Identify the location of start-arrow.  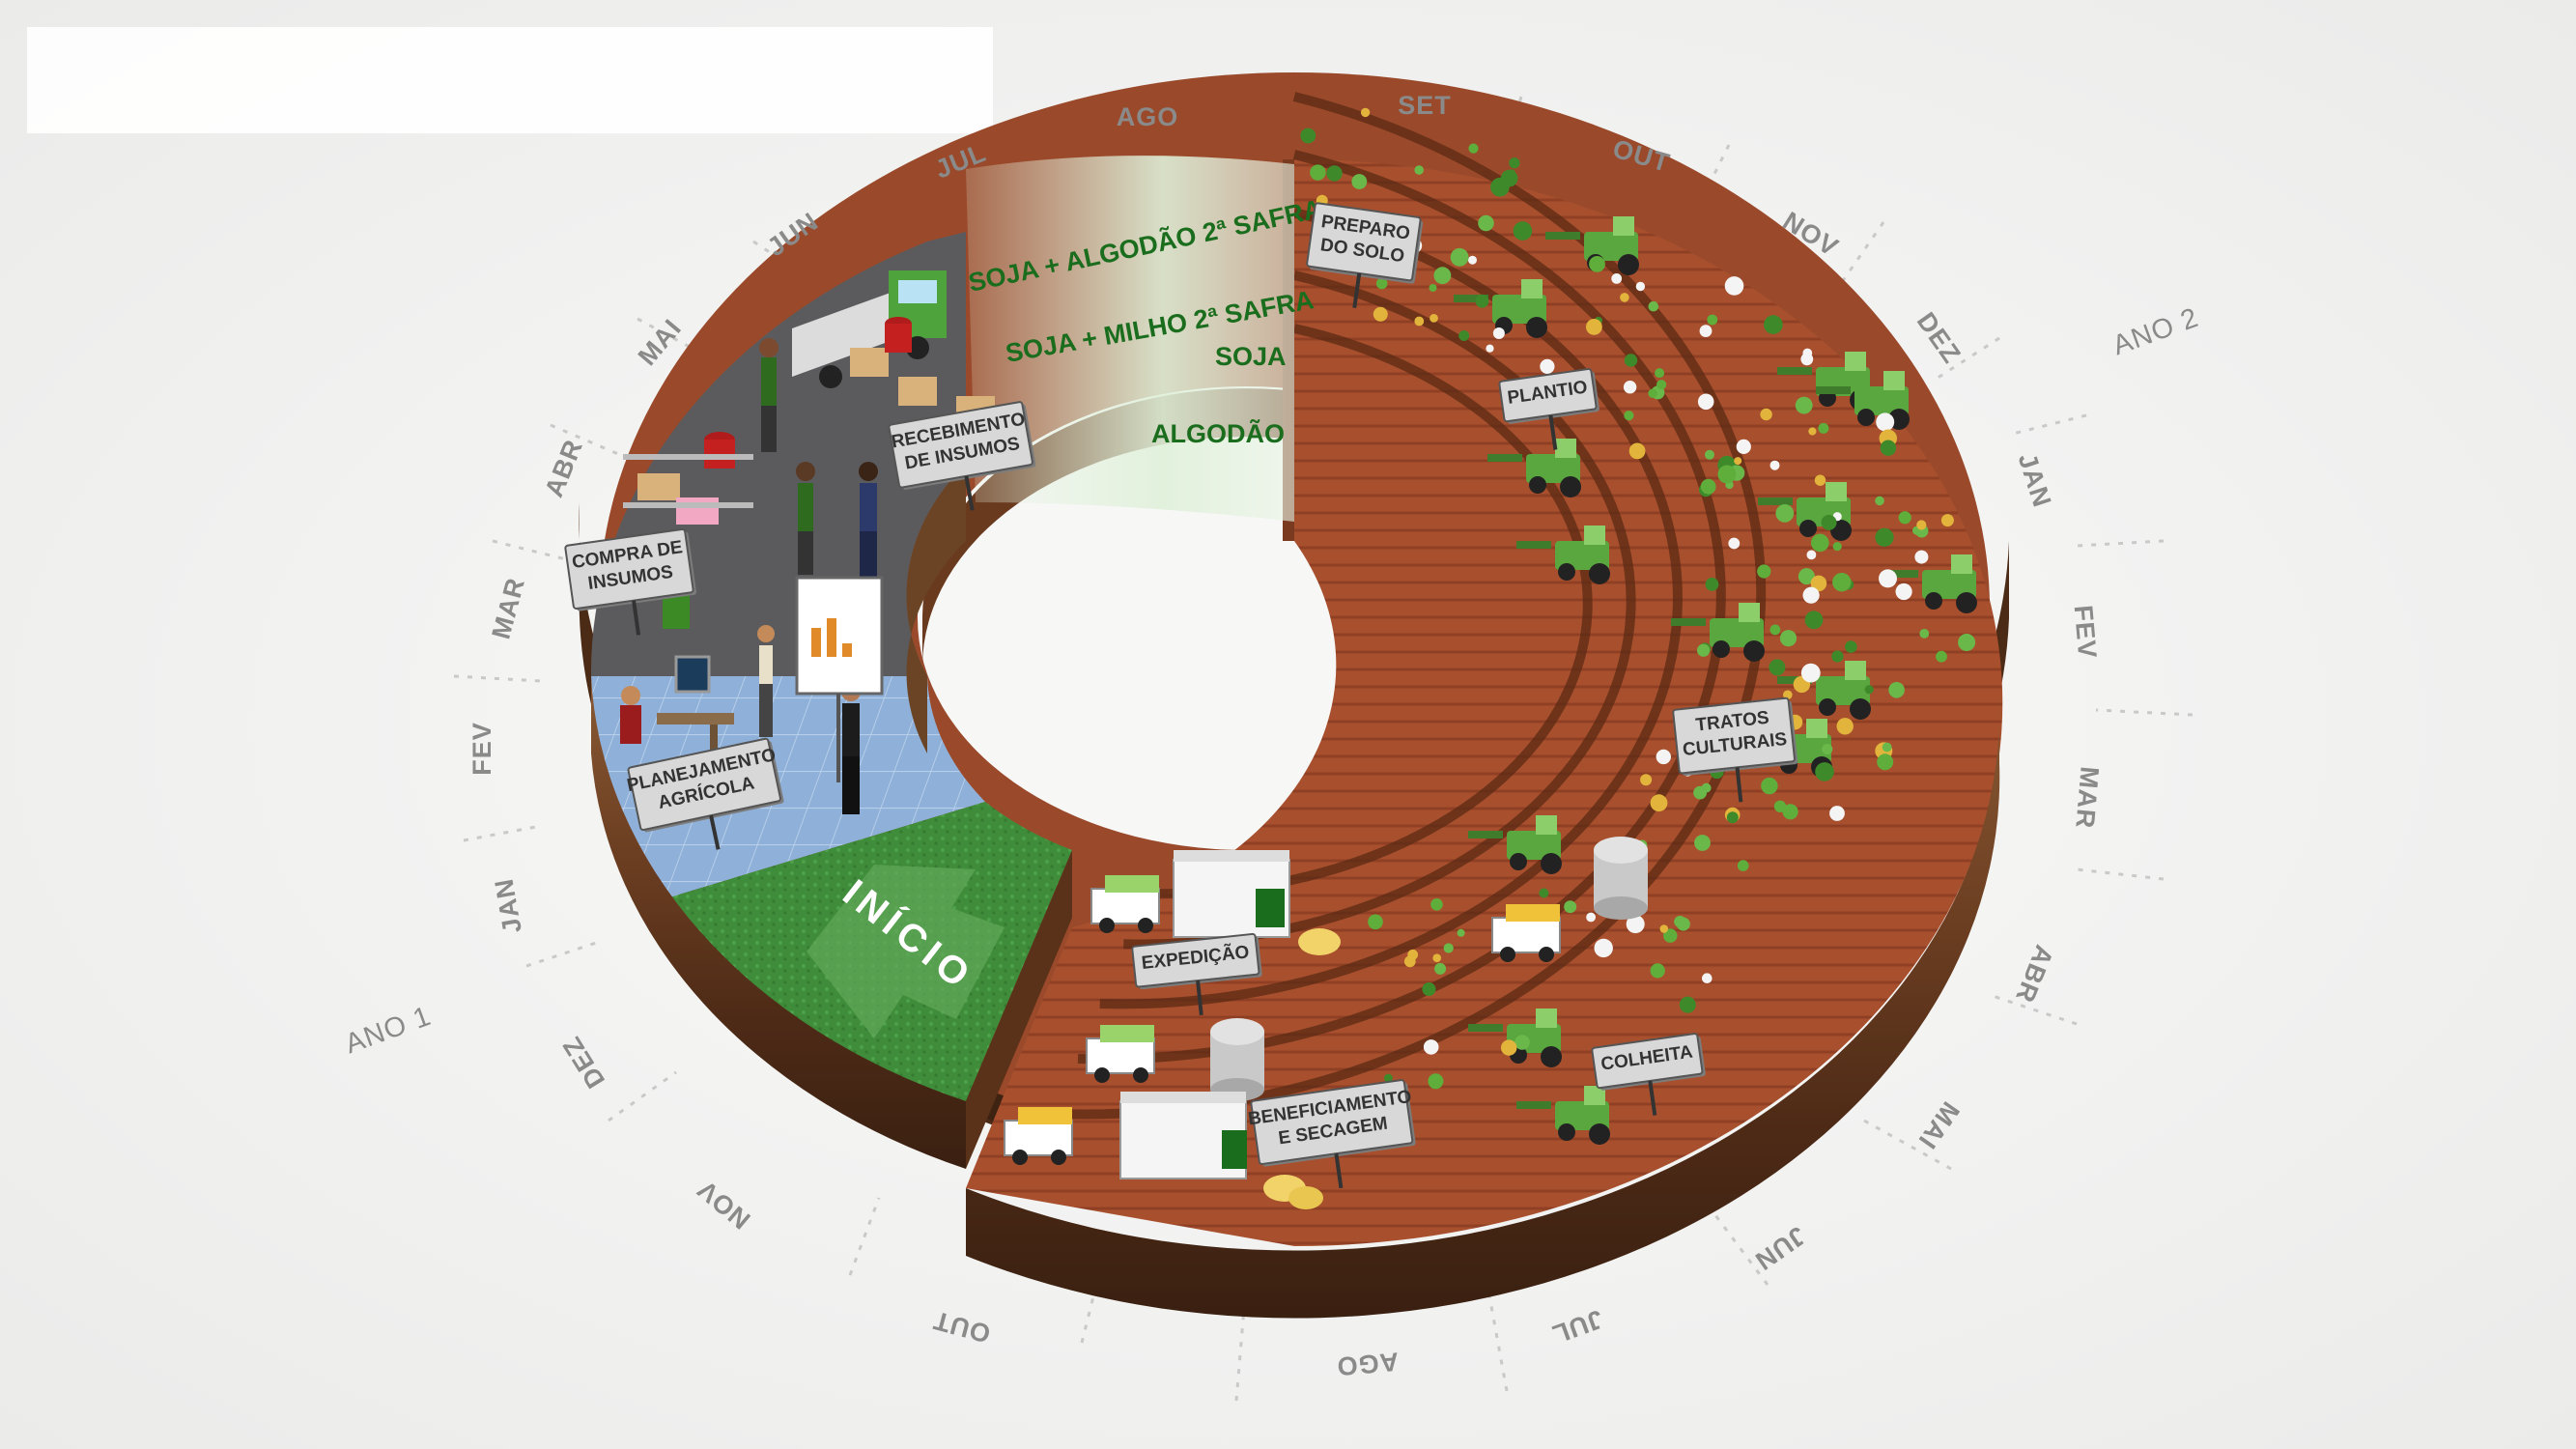
(906, 951).